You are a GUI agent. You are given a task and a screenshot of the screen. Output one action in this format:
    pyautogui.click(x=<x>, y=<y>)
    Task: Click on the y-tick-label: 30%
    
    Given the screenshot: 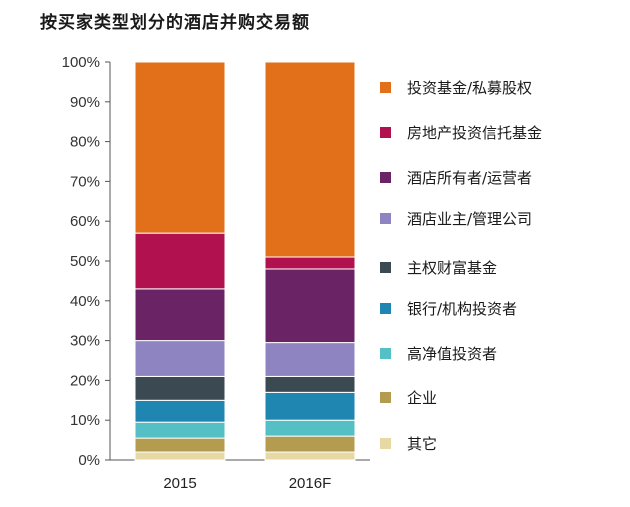 What is the action you would take?
    pyautogui.click(x=85, y=341)
    